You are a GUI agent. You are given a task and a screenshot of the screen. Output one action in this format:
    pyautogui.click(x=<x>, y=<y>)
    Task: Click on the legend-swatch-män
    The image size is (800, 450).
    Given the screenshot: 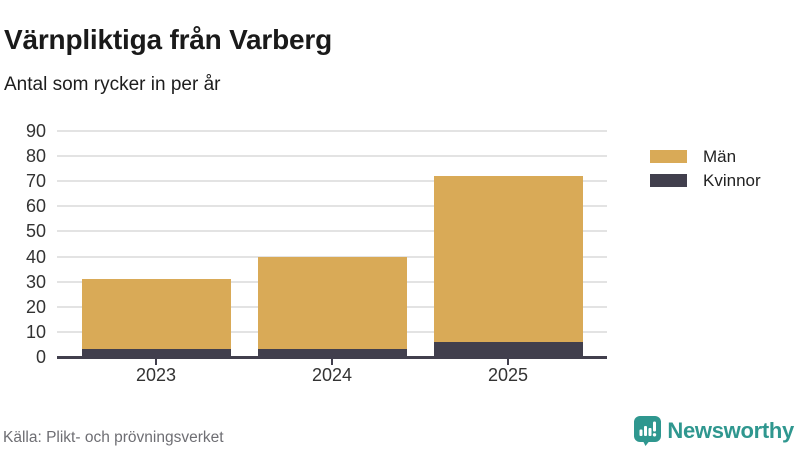 What is the action you would take?
    pyautogui.click(x=668, y=156)
    